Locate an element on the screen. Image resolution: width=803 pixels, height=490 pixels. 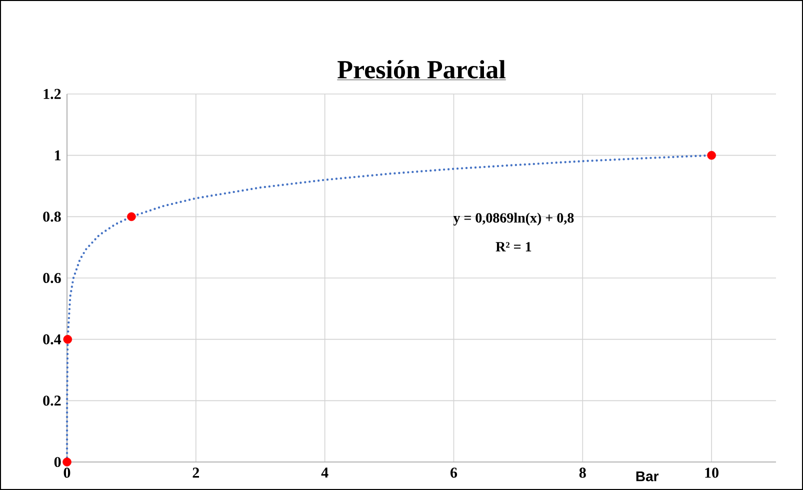
x-axis-title: Bar is located at coordinates (647, 477).